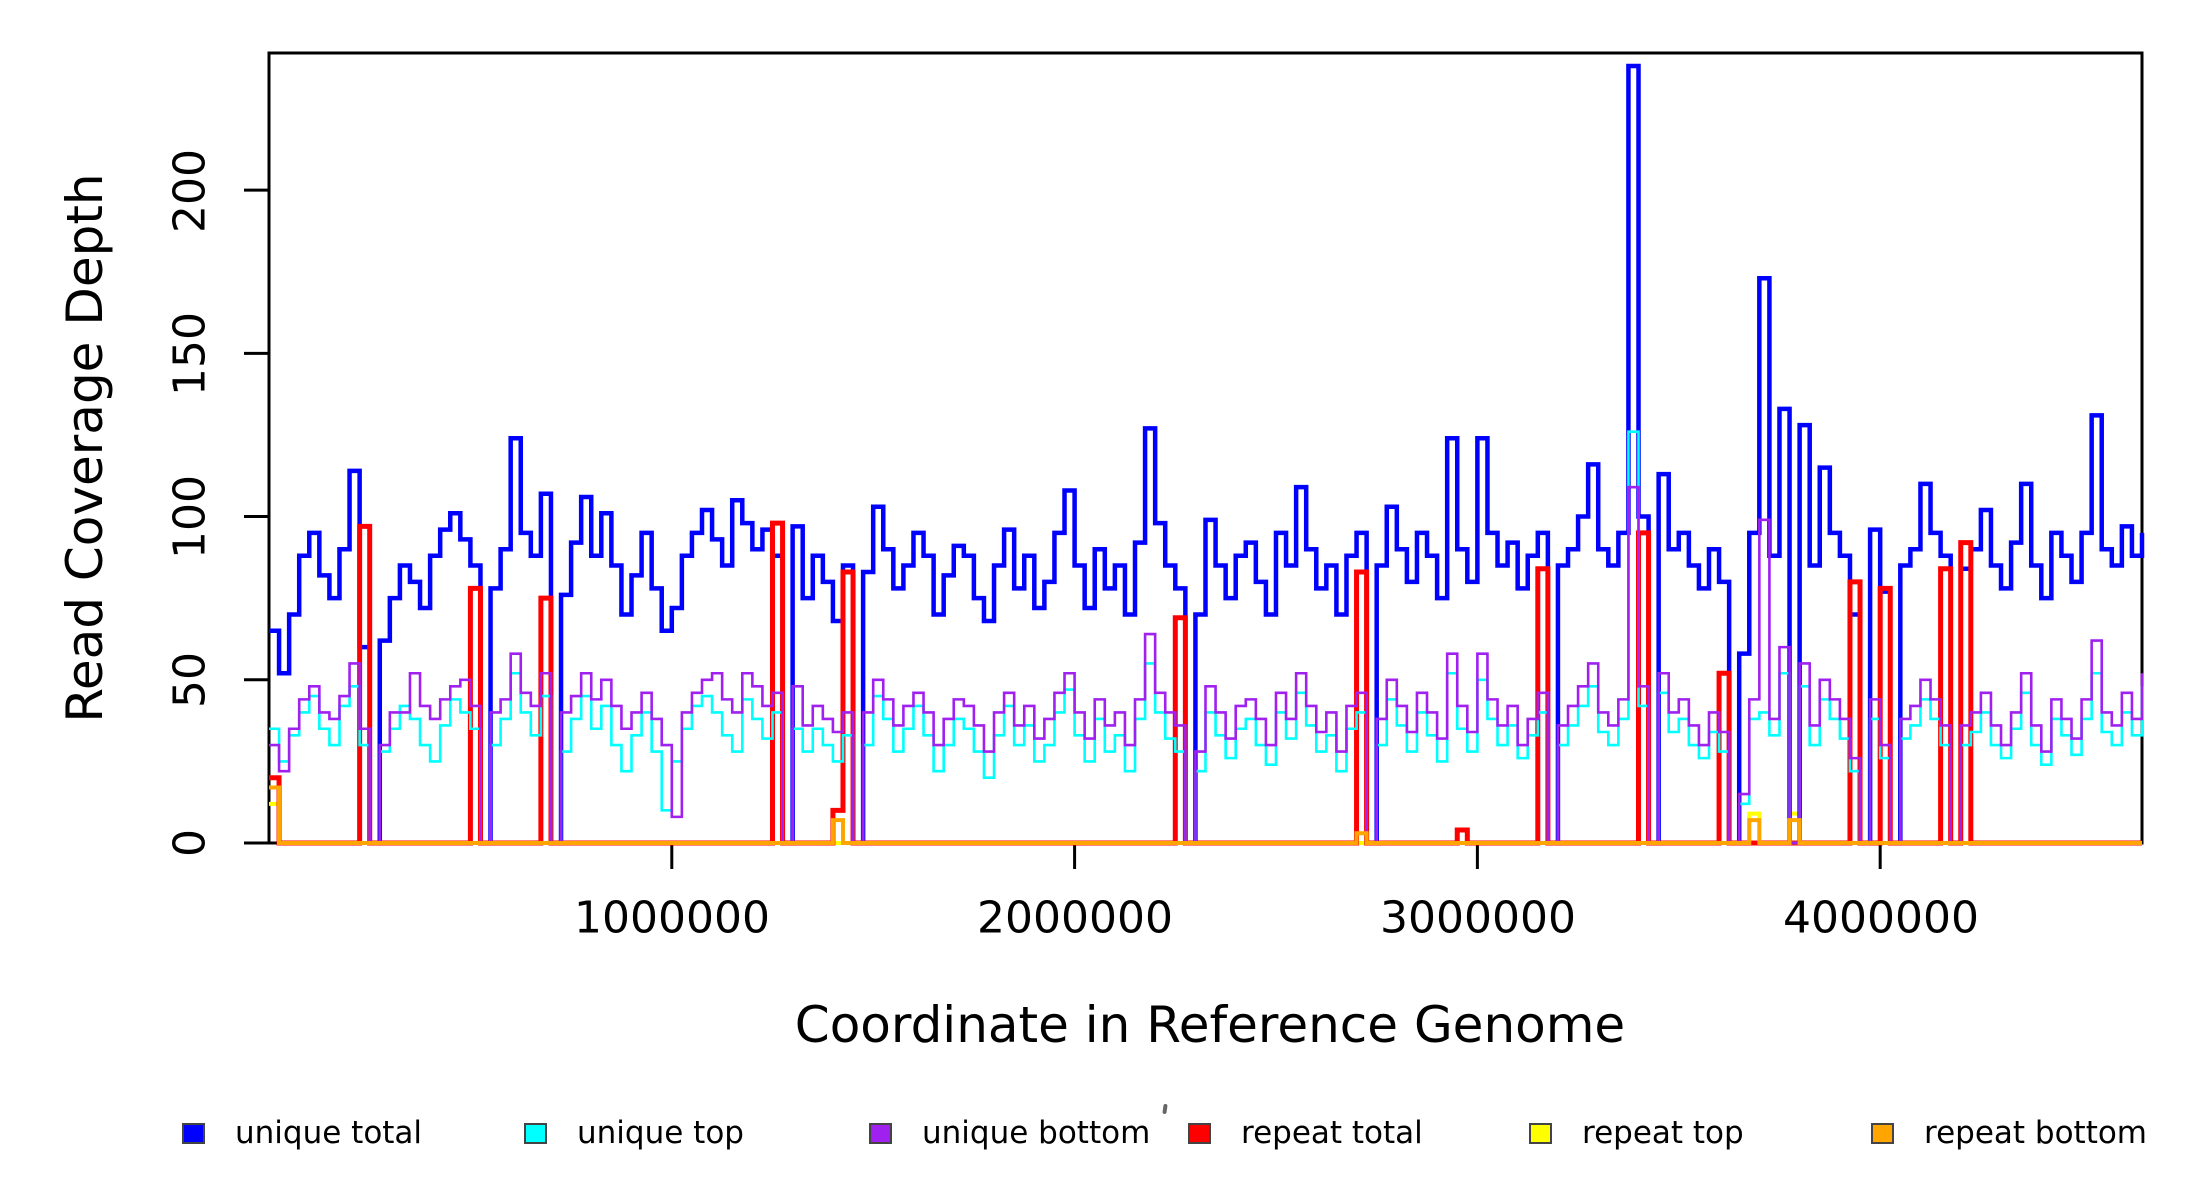  Describe the element at coordinates (1540, 1133) in the screenshot. I see `repeat-top-swatch-icon` at that location.